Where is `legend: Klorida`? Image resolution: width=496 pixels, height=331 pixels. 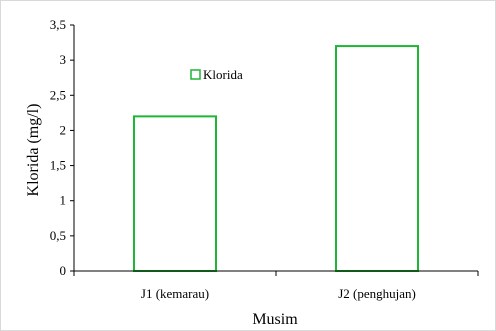 legend: Klorida is located at coordinates (216, 74).